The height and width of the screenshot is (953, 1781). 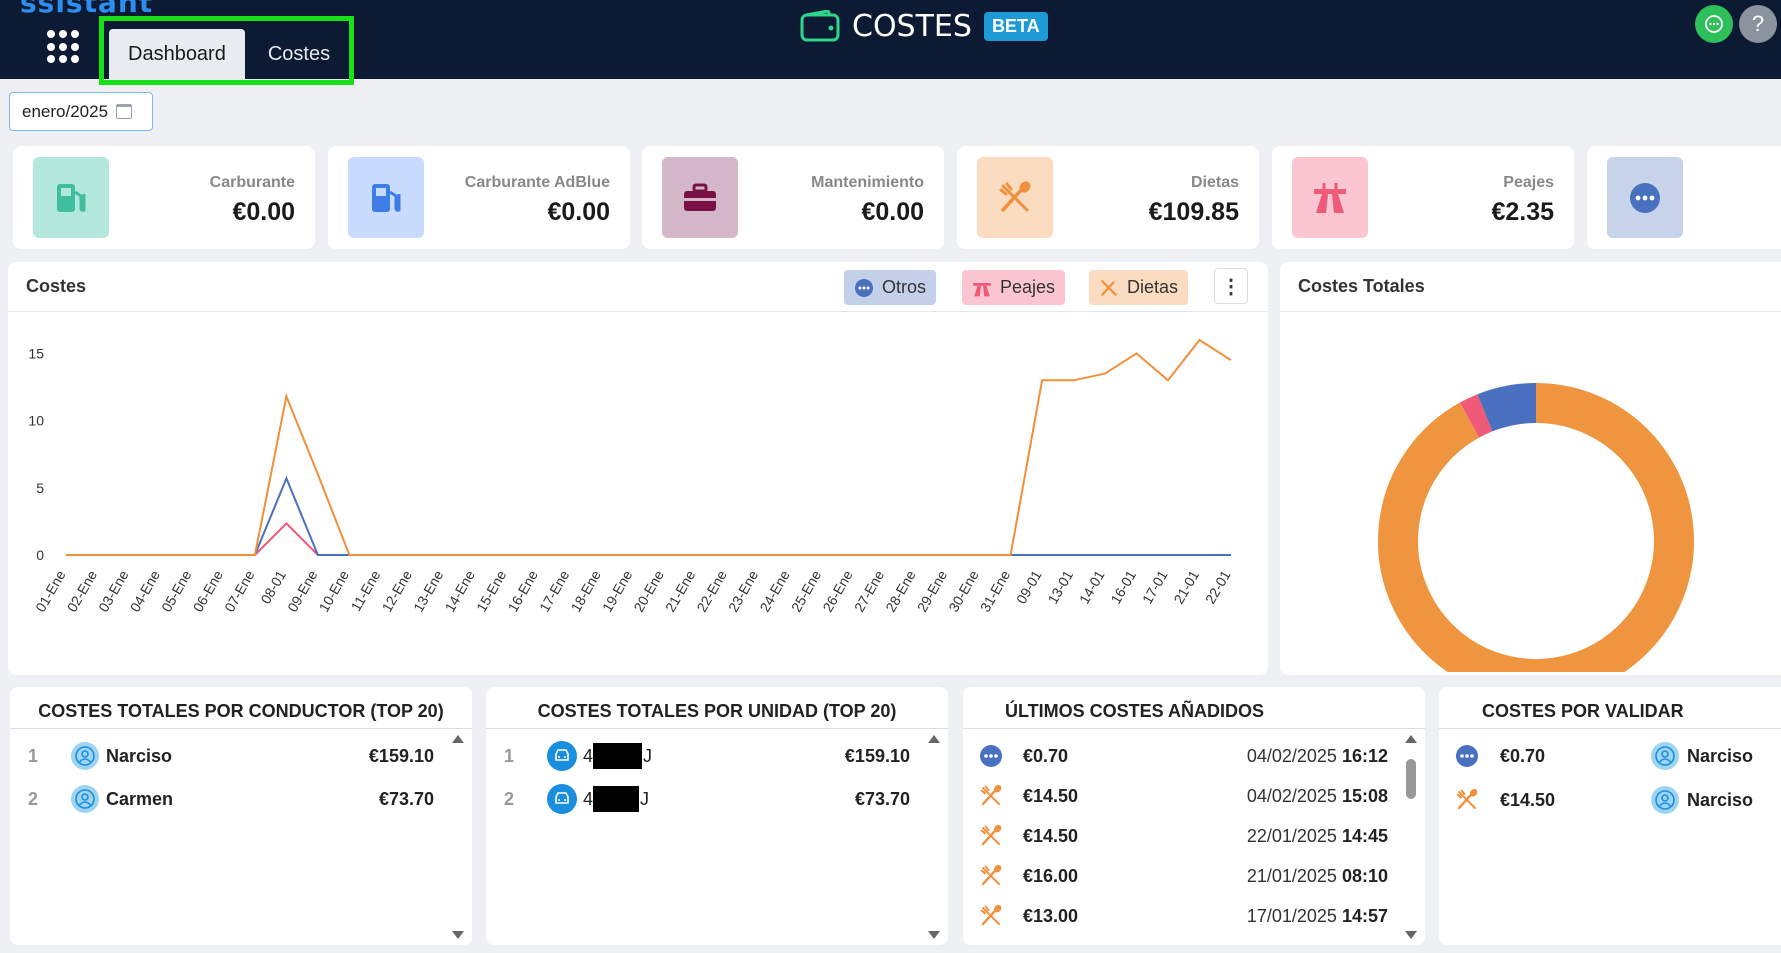 I want to click on unit-plate-prefix: 4, so click(x=588, y=755).